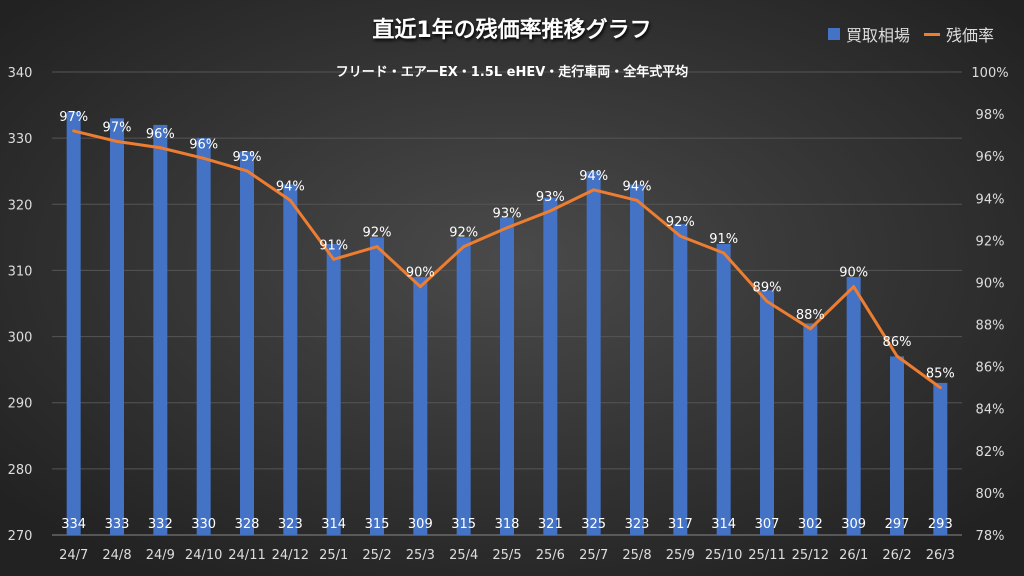 This screenshot has height=576, width=1024. Describe the element at coordinates (767, 287) in the screenshot. I see `rate-data-label: 89%` at that location.